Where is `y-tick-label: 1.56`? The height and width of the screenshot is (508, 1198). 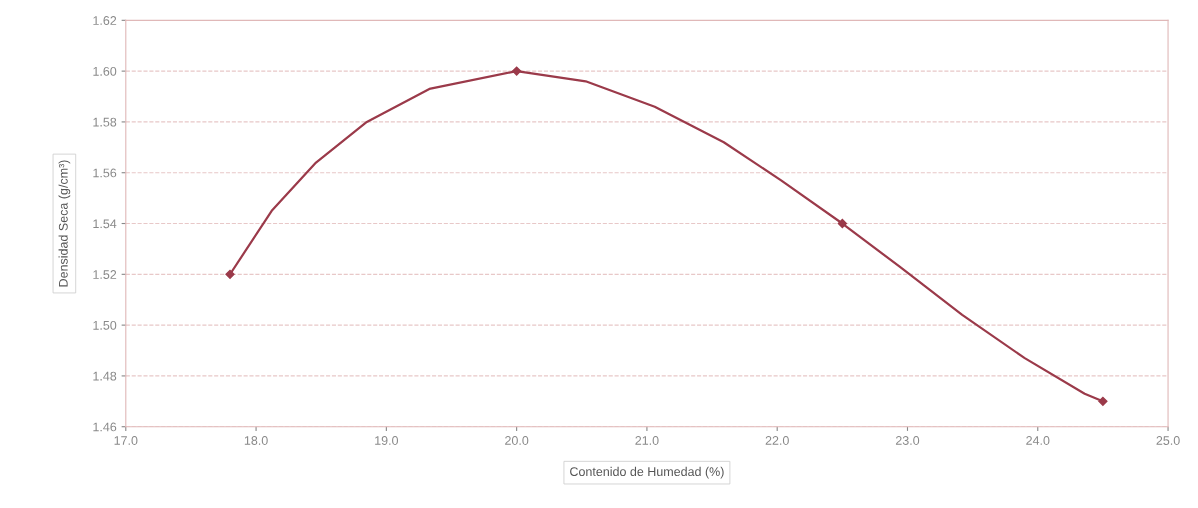 y-tick-label: 1.56 is located at coordinates (105, 173).